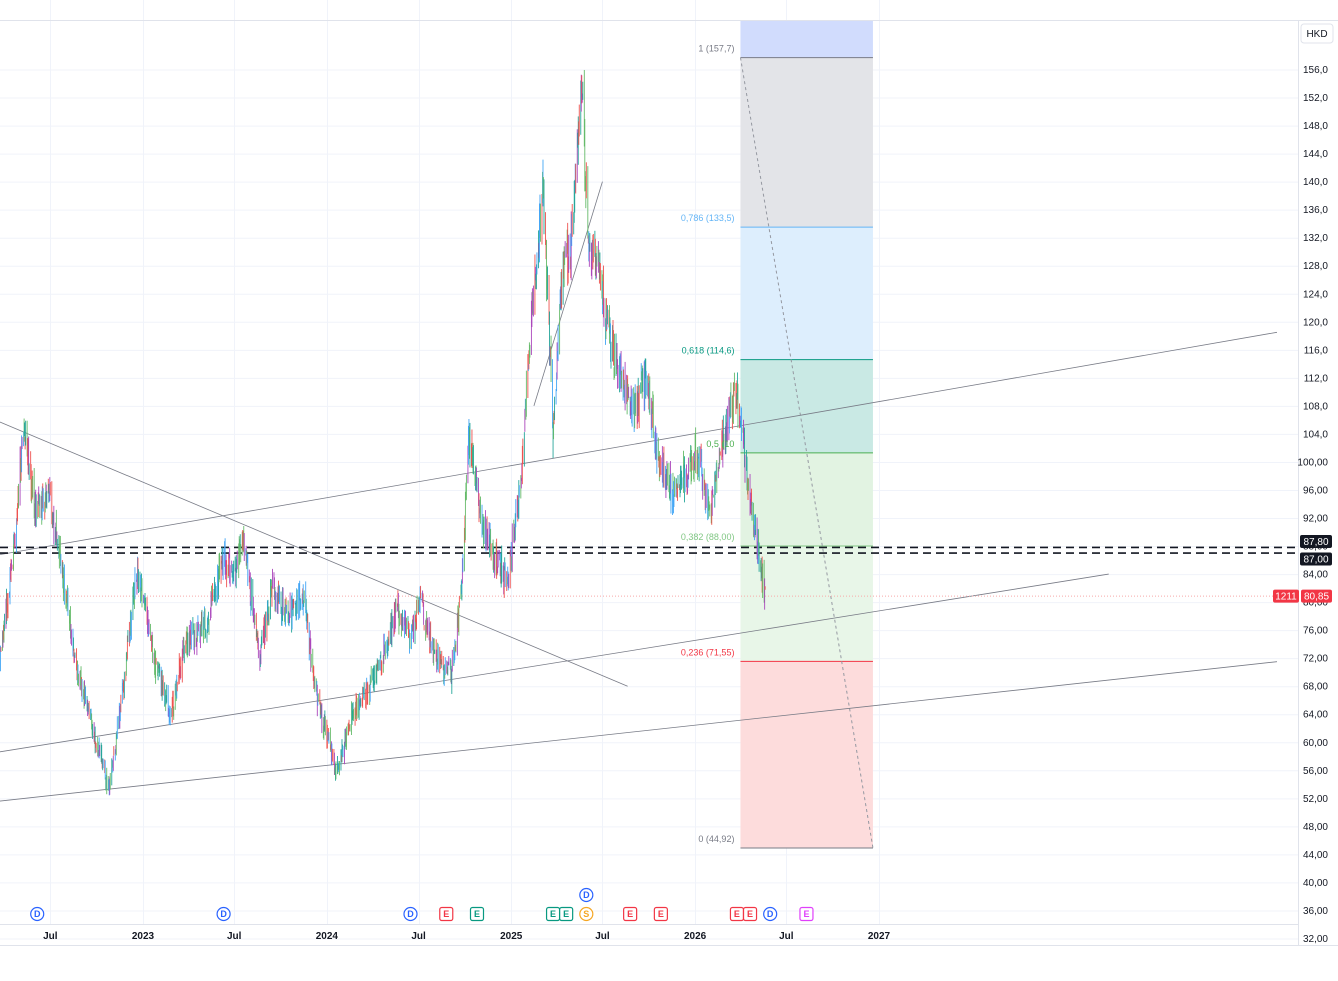 The width and height of the screenshot is (1338, 981). I want to click on currency-label: HKD, so click(1316, 34).